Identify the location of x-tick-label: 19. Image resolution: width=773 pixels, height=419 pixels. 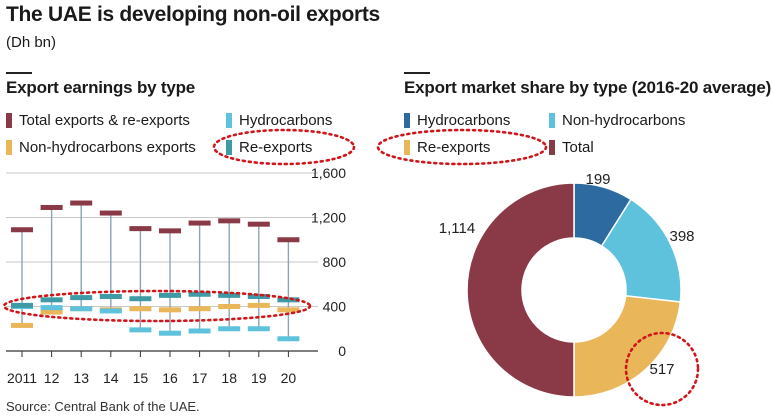
(259, 378).